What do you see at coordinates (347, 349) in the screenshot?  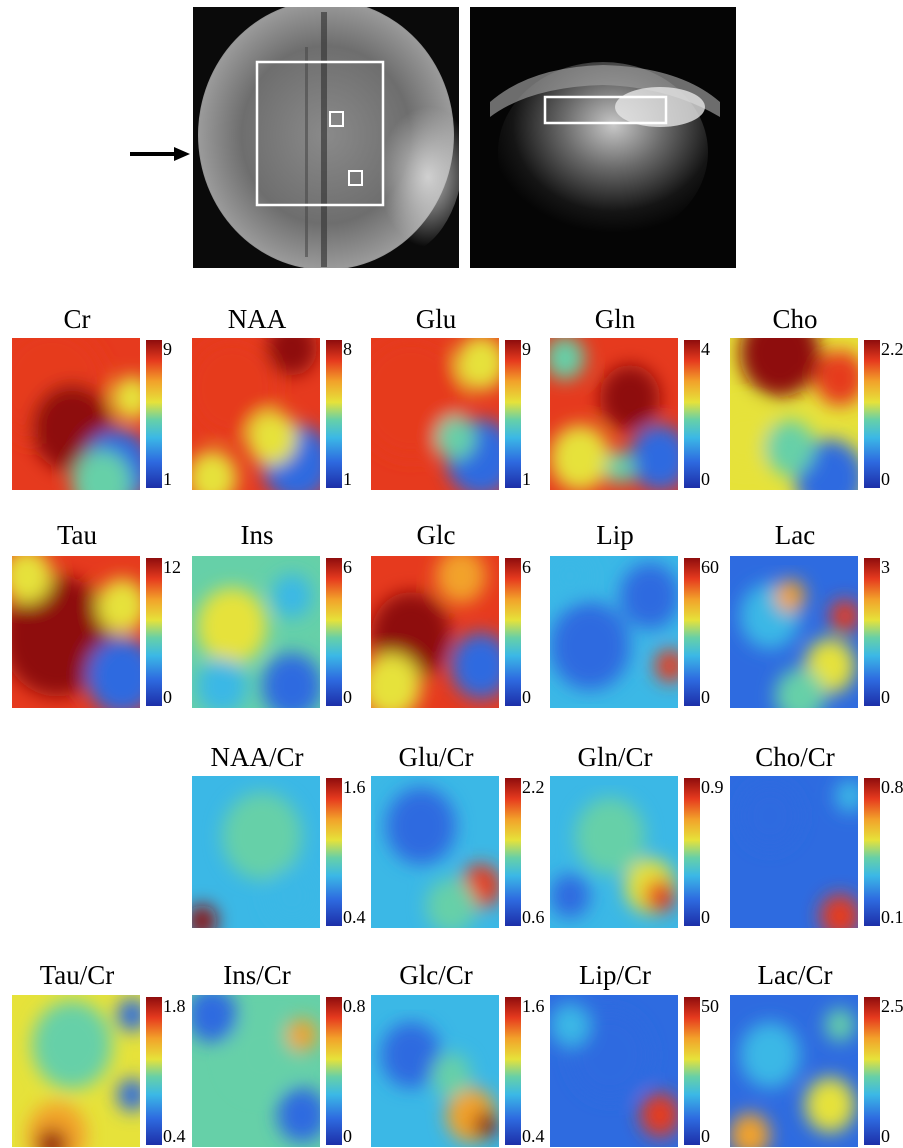 I see `colorbar-max-label: 8` at bounding box center [347, 349].